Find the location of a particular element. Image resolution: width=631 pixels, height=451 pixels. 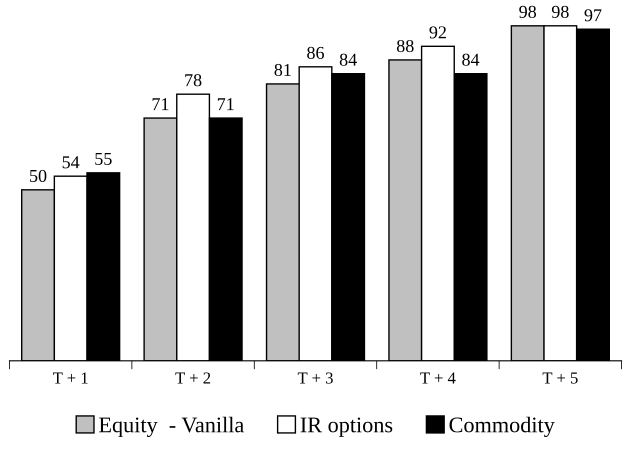

data-label: 55 is located at coordinates (103, 158).